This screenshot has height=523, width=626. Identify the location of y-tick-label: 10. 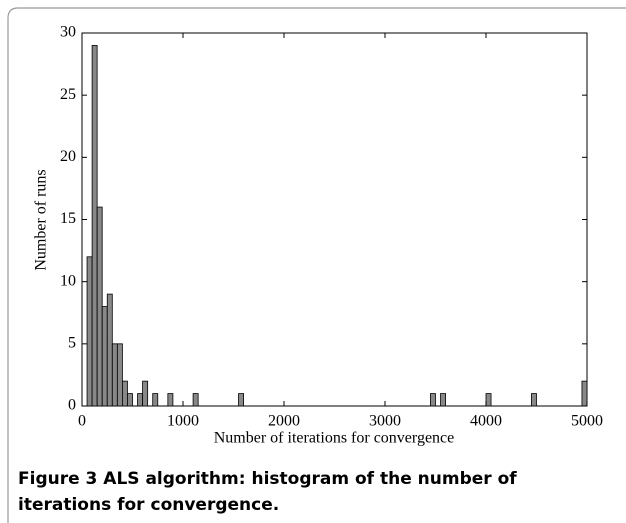
(68, 280).